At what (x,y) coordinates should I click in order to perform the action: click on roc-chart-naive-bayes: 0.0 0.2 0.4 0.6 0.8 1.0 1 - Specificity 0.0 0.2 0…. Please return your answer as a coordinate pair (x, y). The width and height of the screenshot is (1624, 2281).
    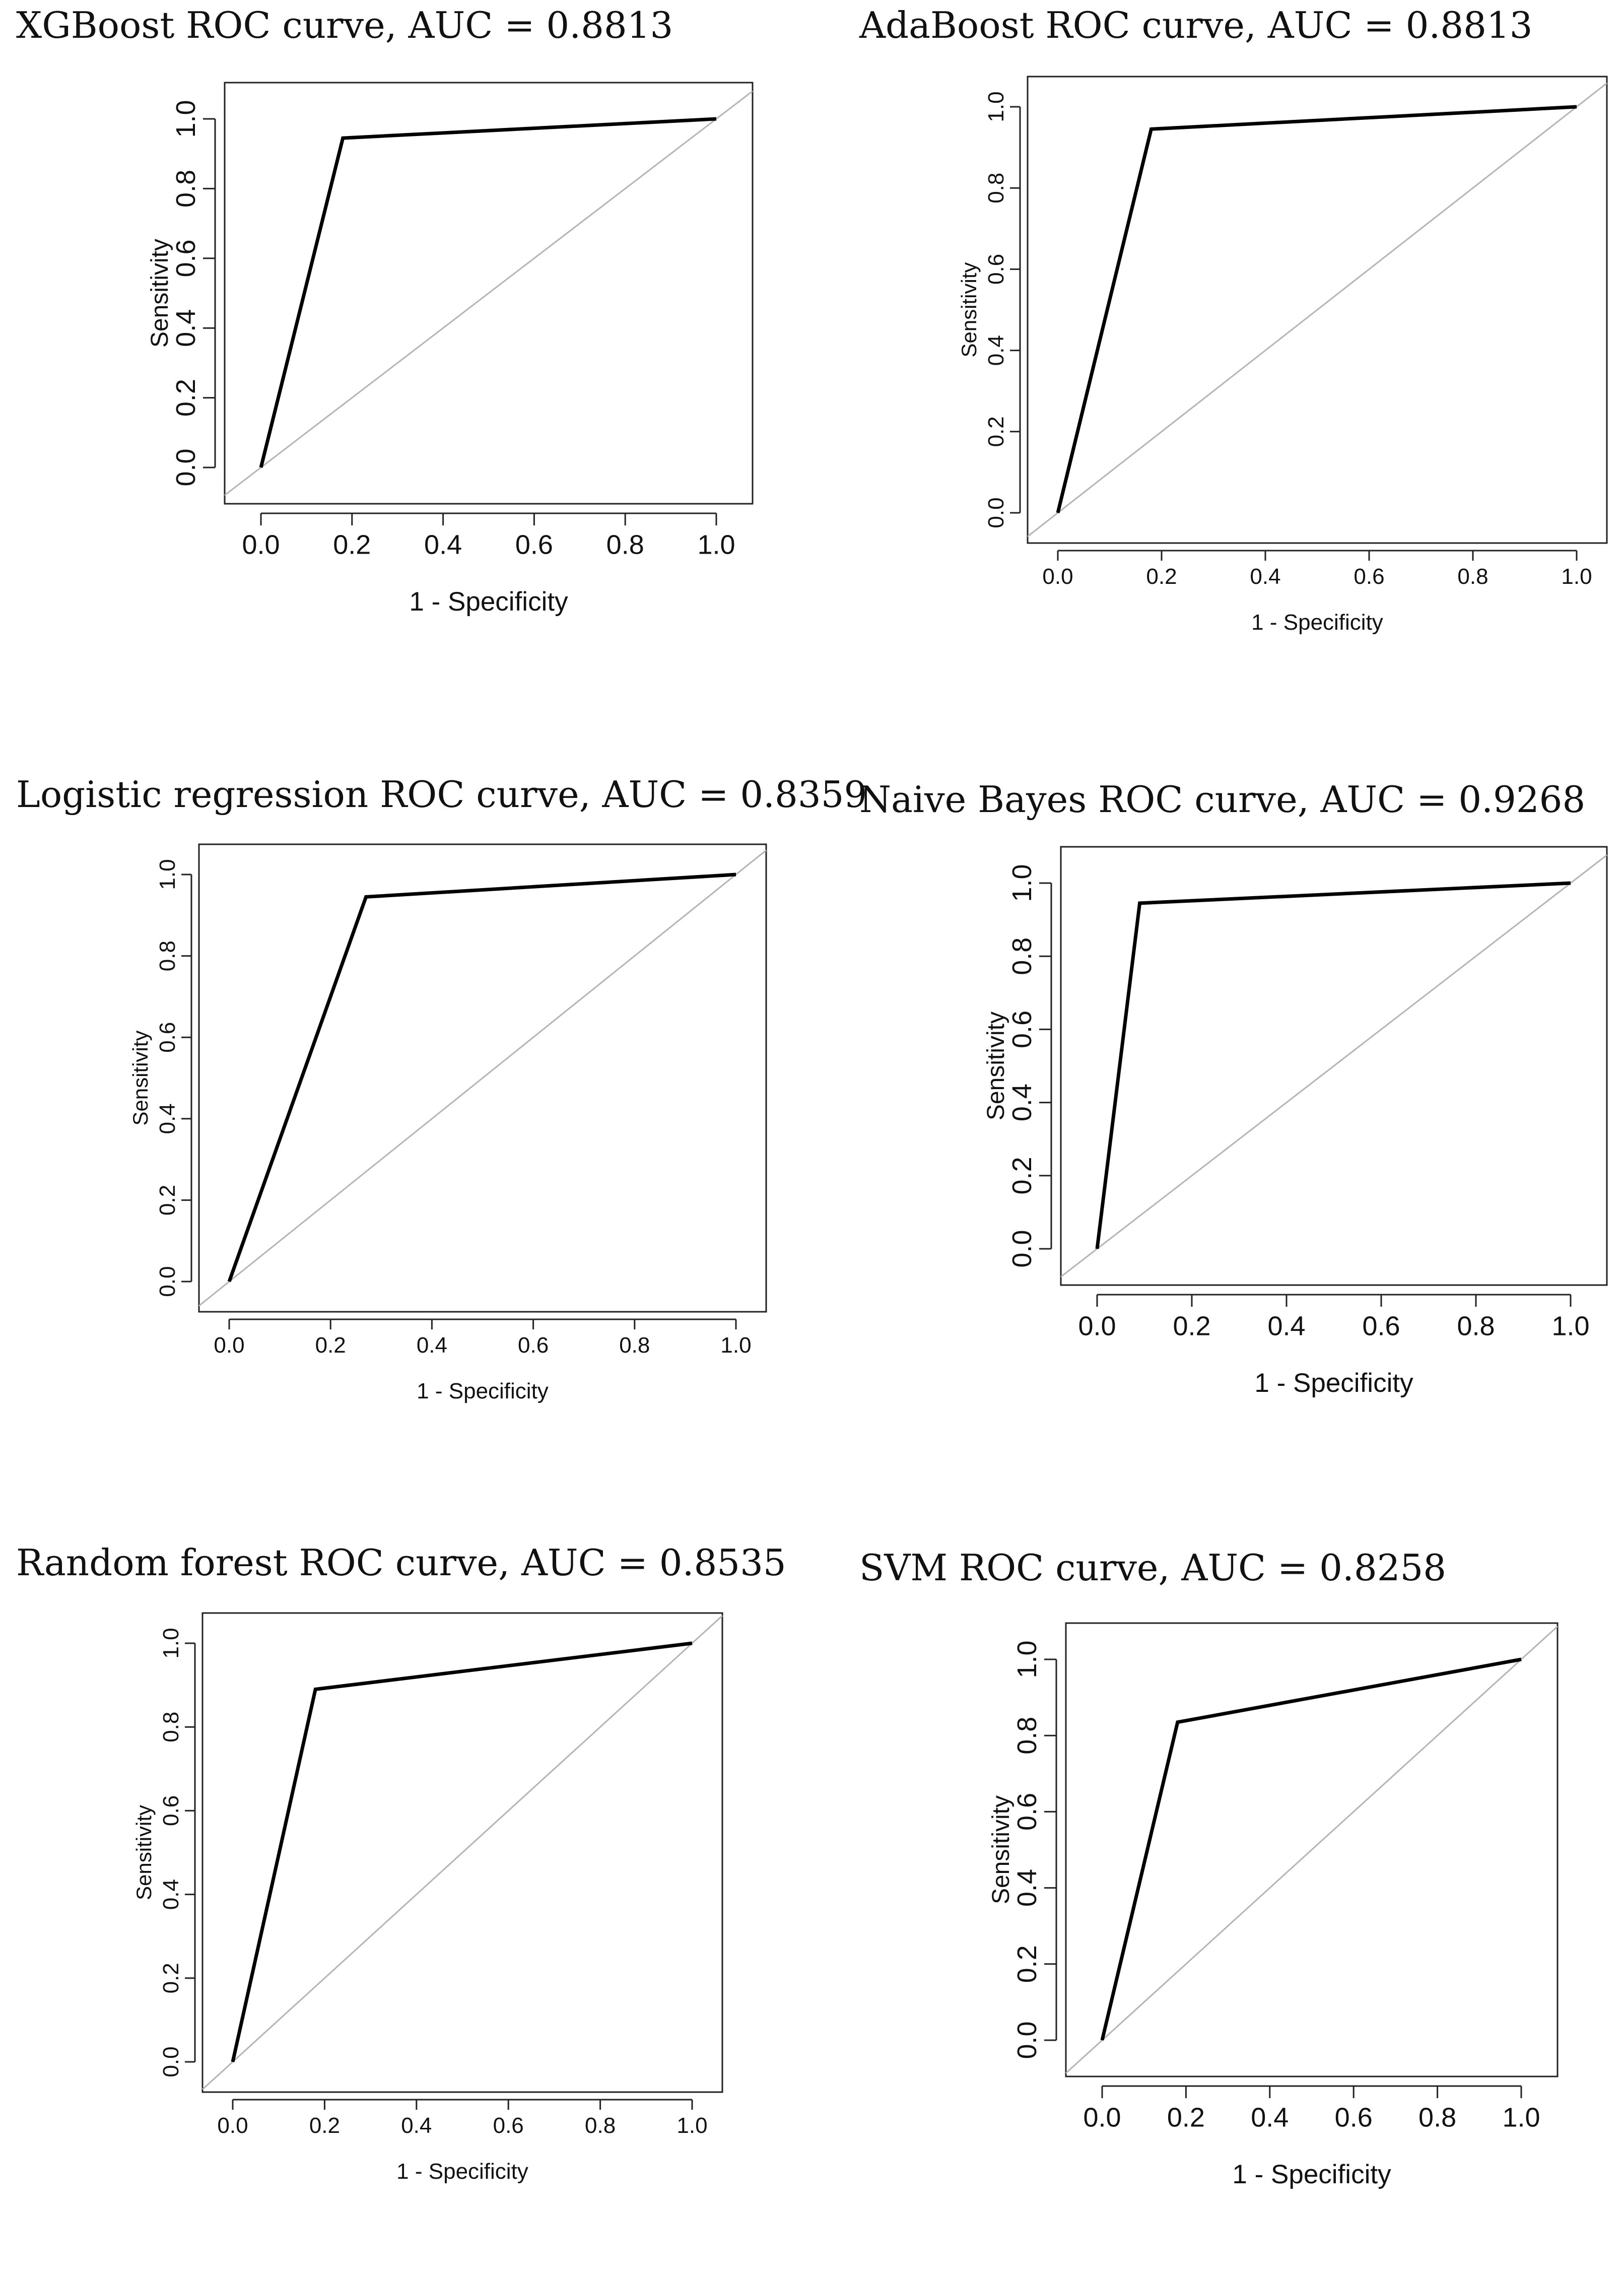
    Looking at the image, I should click on (1295, 1122).